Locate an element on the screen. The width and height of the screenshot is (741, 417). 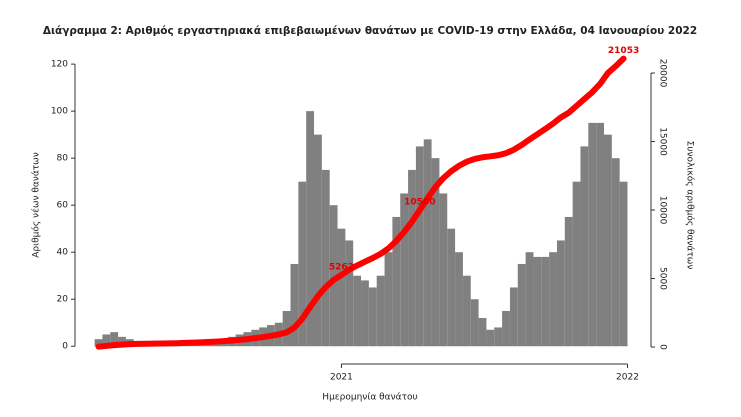
y2-axis-label: Συνολικός αριθμός θανάτων is located at coordinates (690, 205).